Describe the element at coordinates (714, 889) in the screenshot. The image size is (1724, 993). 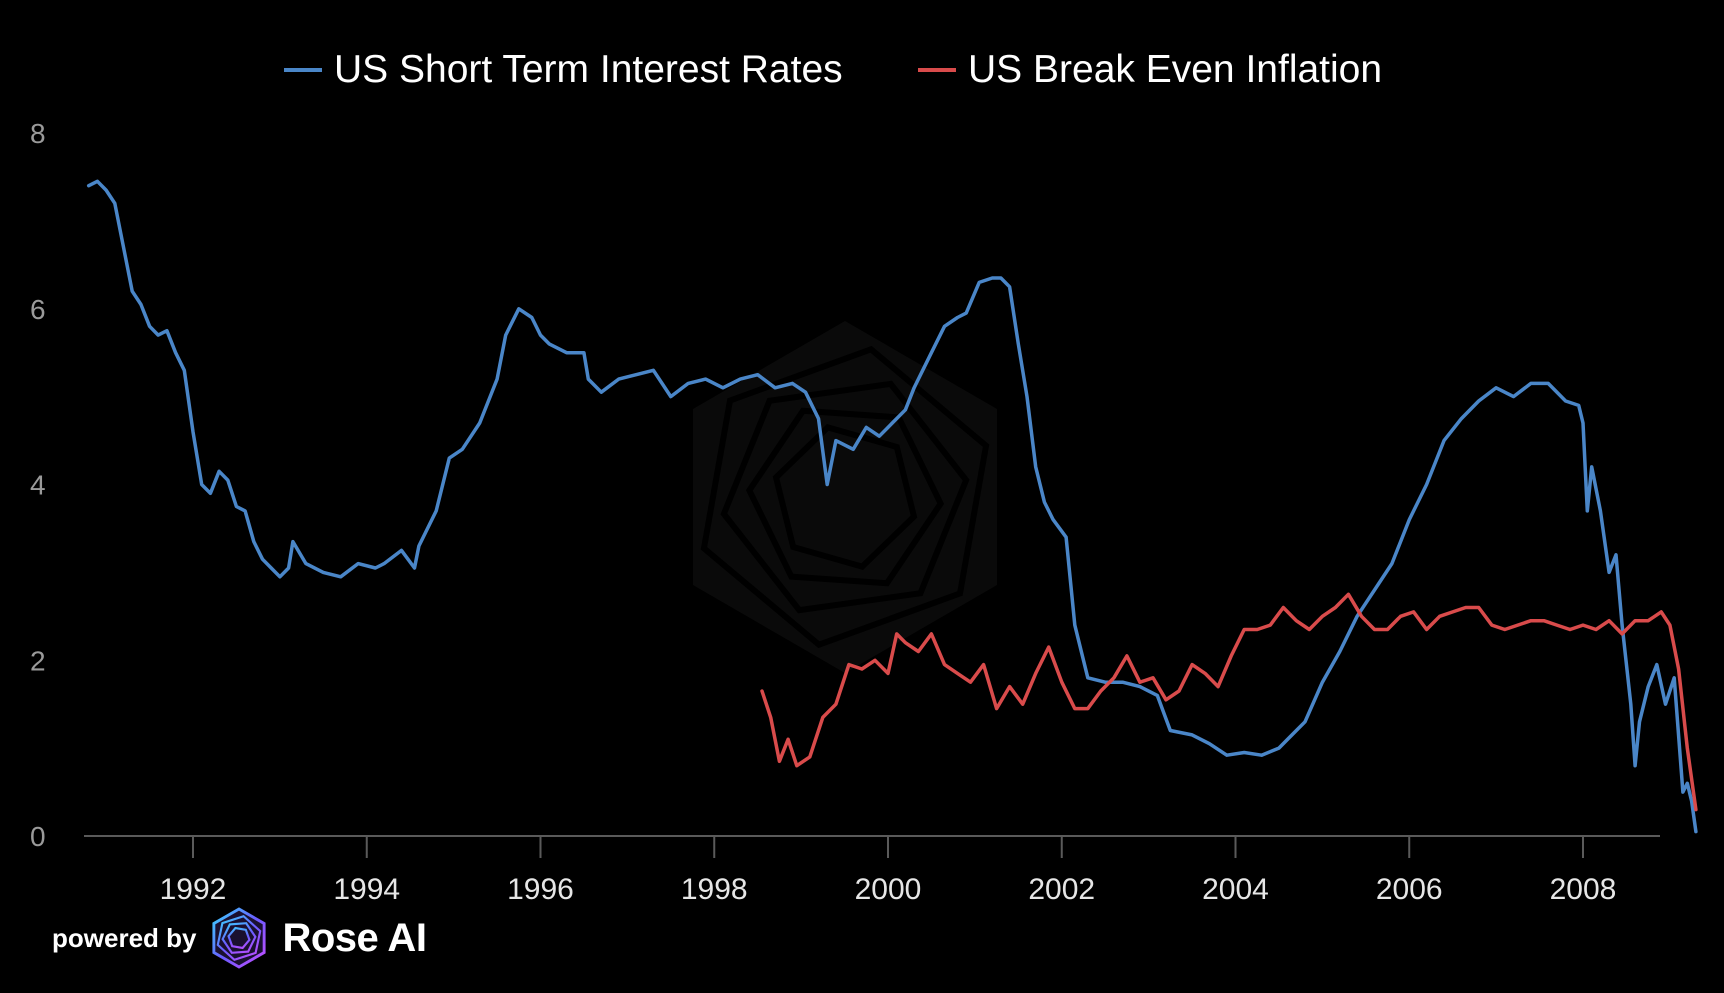
I see `x-tick-label: 1998` at that location.